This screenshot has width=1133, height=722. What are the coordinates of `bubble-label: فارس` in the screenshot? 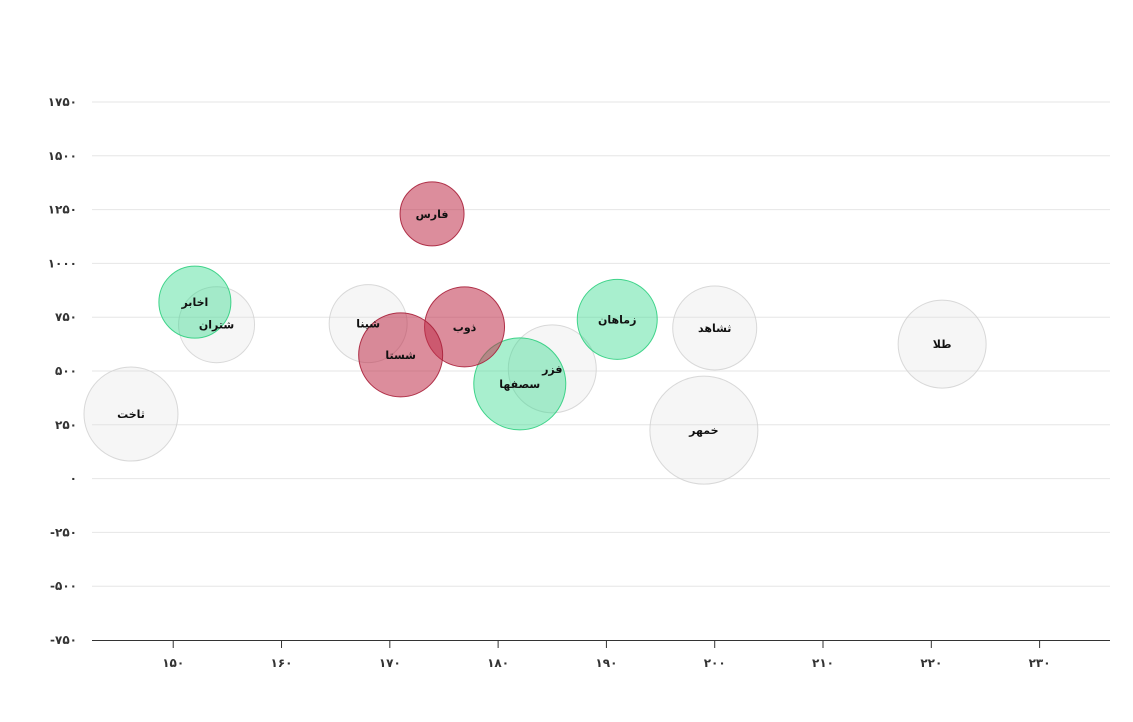 It's located at (432, 214).